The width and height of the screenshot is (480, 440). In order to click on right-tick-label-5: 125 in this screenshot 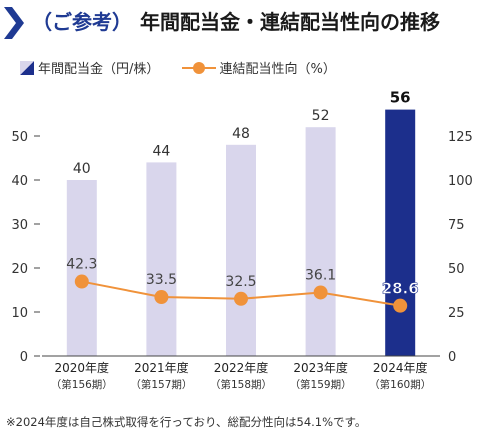, I will do `click(460, 137)`.